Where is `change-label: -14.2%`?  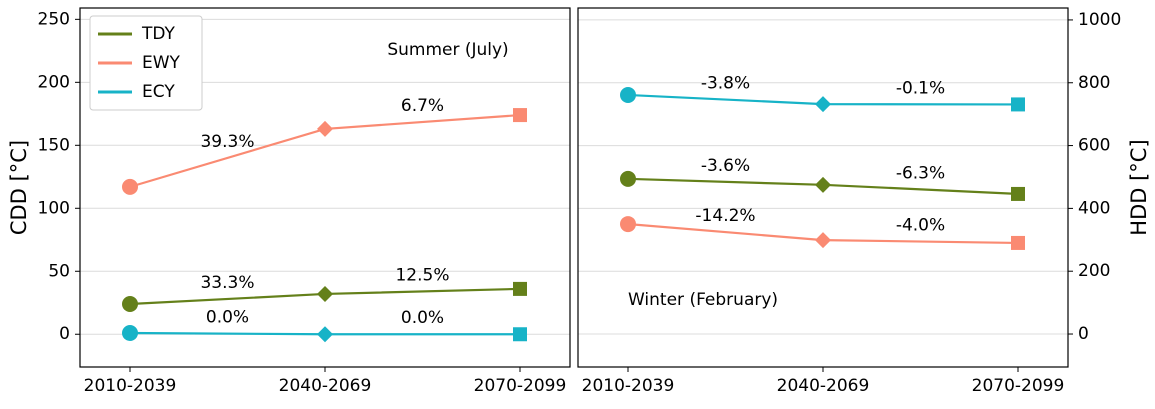 change-label: -14.2% is located at coordinates (725, 216).